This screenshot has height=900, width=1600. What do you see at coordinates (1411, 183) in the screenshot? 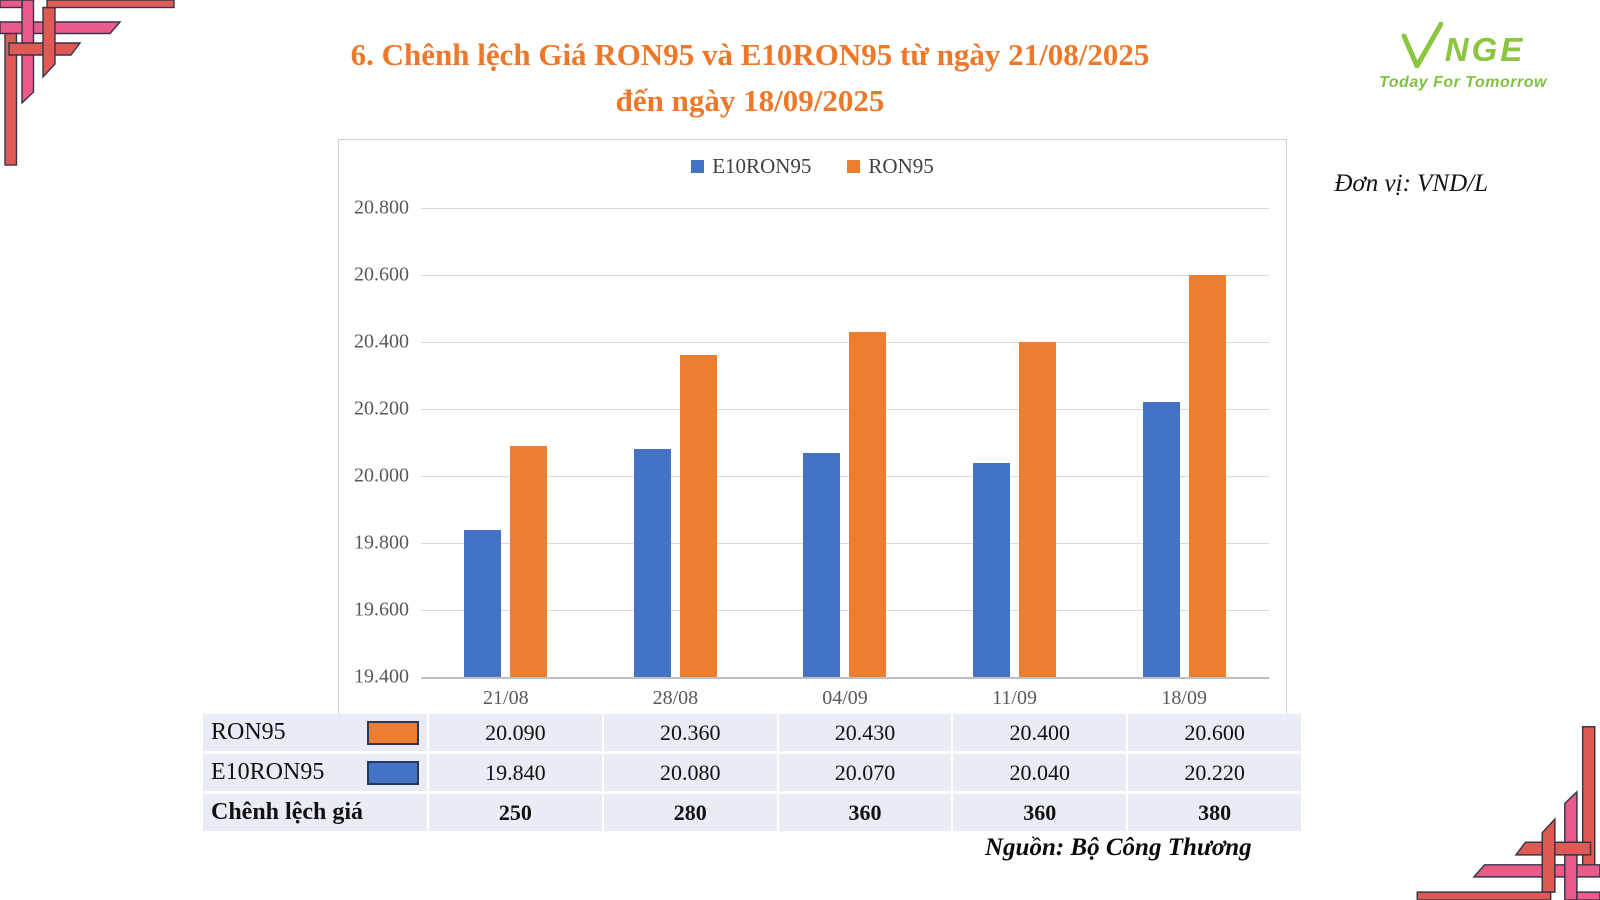
I see `unit-label: Đơn vị: VND/L` at bounding box center [1411, 183].